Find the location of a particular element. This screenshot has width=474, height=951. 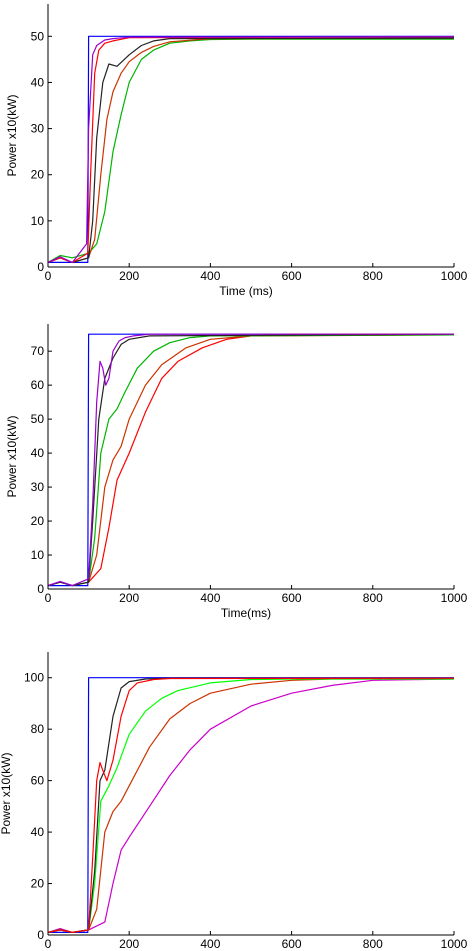

x-axis-label: Time(ms) is located at coordinates (246, 613).